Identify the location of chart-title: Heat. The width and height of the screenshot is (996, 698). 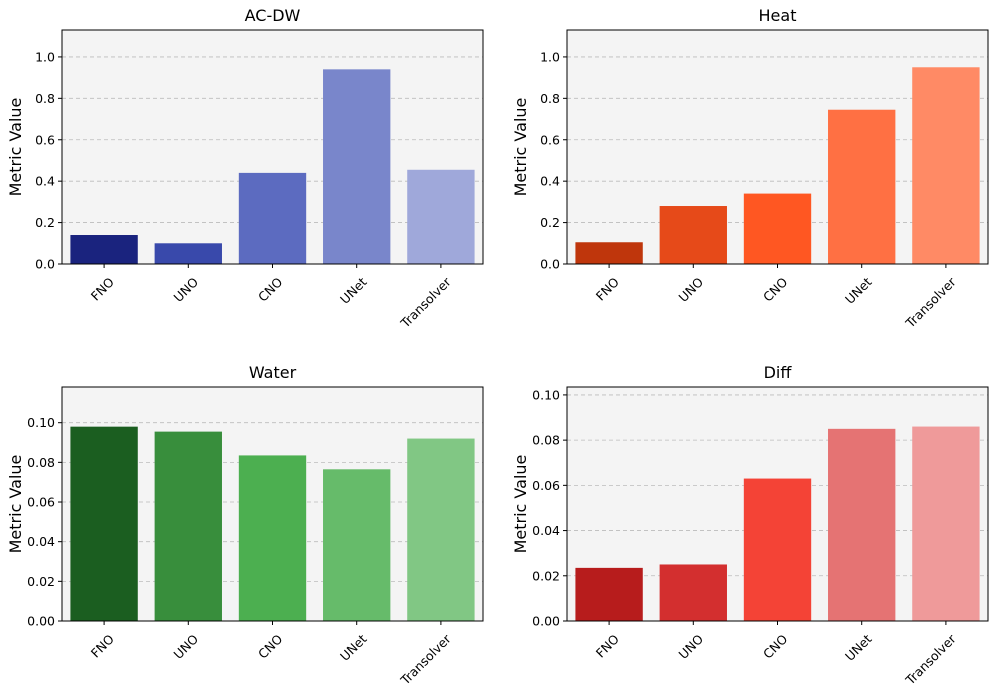
(778, 15).